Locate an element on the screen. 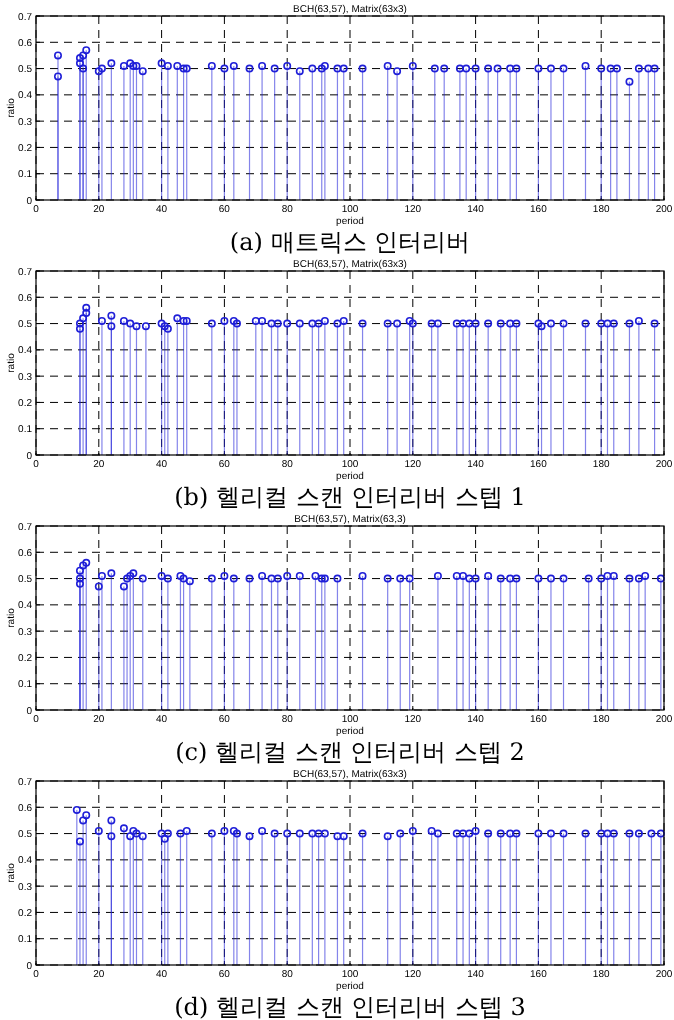 This screenshot has width=674, height=1020. text: (d) 헬리컬 스캔 인터리버 스텝 3 is located at coordinates (350, 1006).